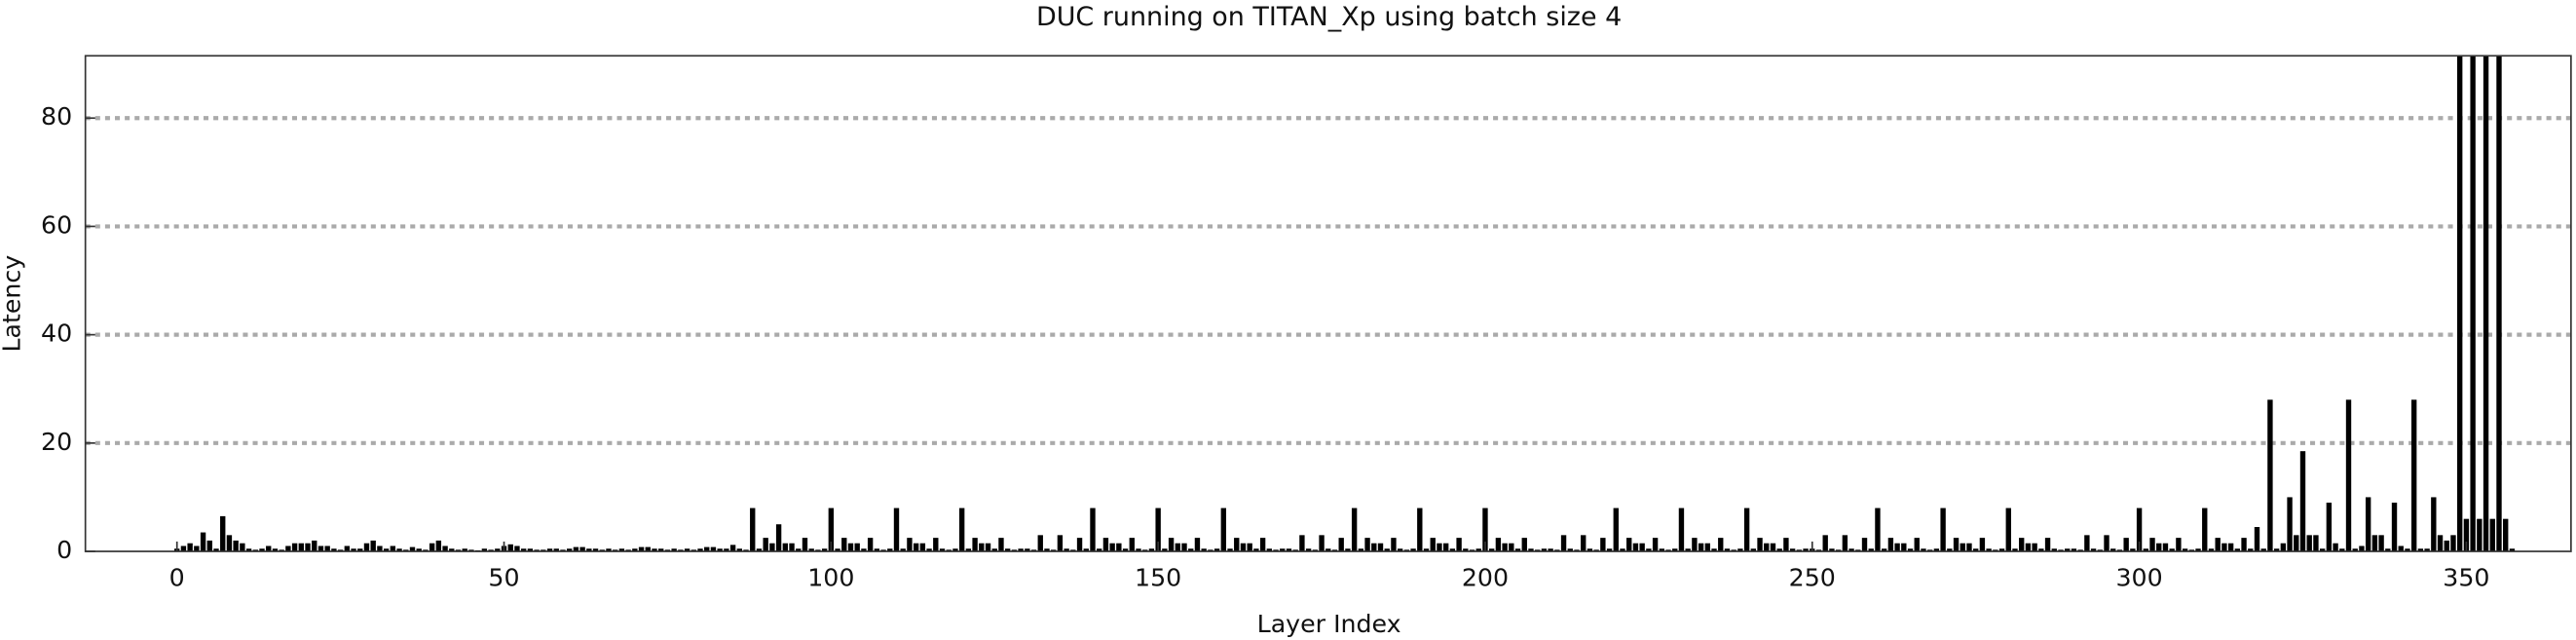 The height and width of the screenshot is (640, 2576). I want to click on y-tick-label: 80, so click(56, 116).